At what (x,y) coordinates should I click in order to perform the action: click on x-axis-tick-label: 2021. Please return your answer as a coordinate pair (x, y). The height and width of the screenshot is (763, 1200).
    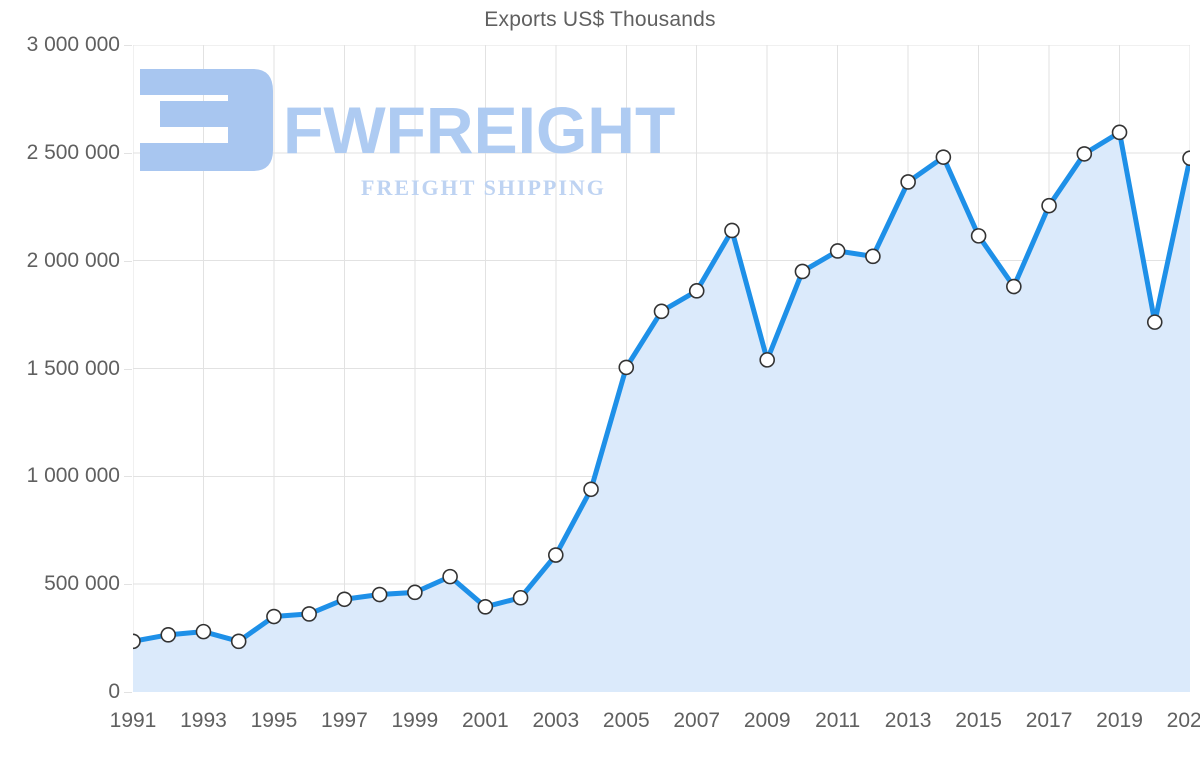
    Looking at the image, I should click on (1183, 720).